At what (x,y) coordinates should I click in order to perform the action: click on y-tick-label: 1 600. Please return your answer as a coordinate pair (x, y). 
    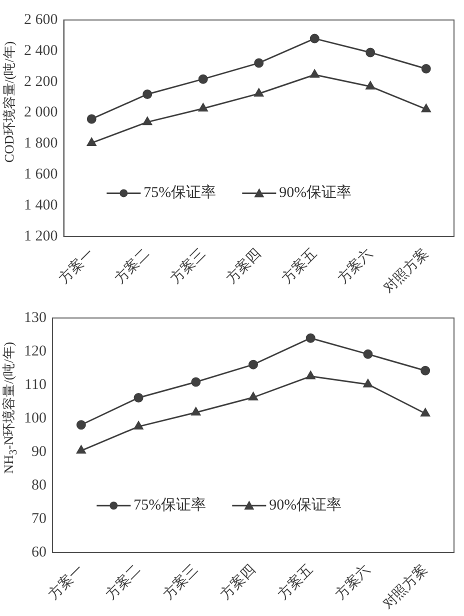
    Looking at the image, I should click on (41, 174).